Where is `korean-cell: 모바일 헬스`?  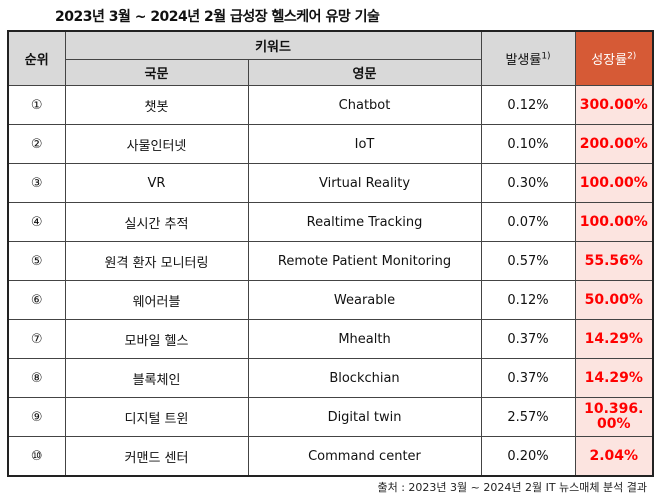
korean-cell: 모바일 헬스 is located at coordinates (156, 339).